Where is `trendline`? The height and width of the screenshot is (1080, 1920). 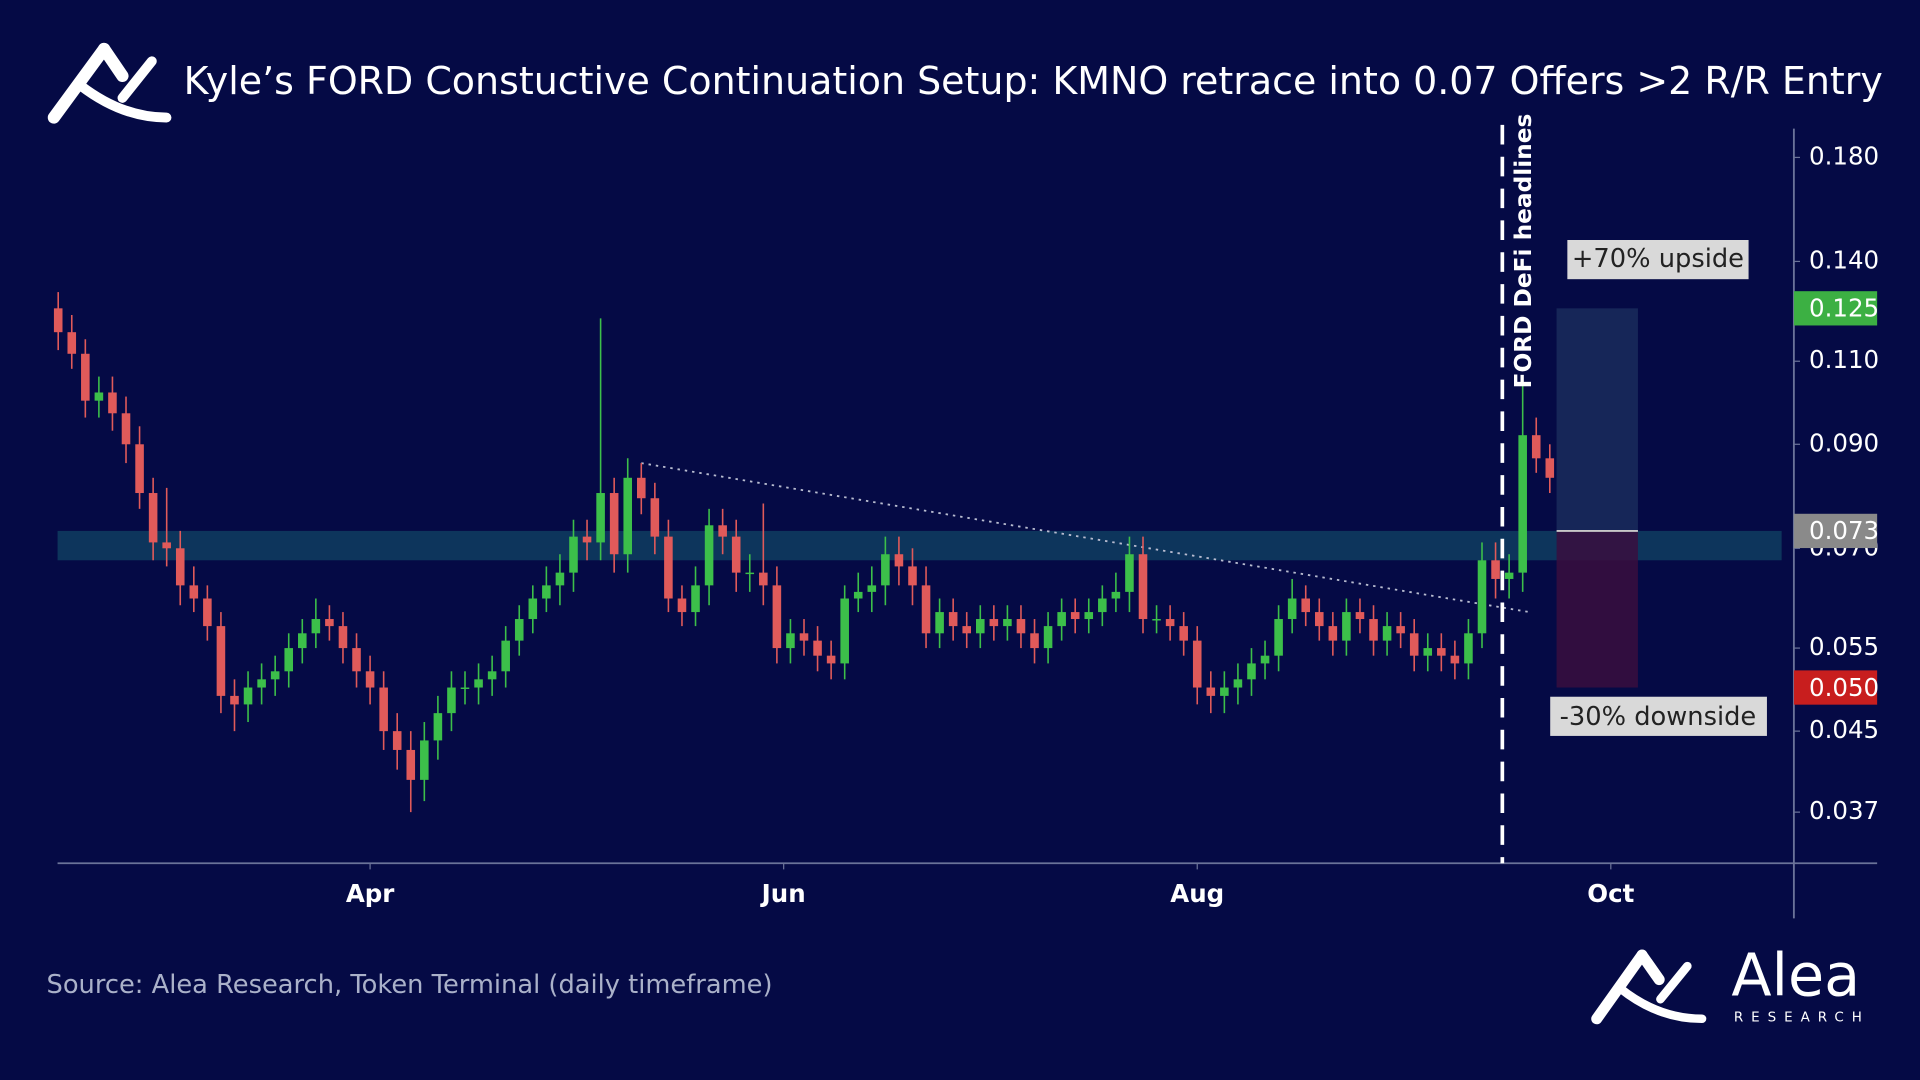 trendline is located at coordinates (1085, 537).